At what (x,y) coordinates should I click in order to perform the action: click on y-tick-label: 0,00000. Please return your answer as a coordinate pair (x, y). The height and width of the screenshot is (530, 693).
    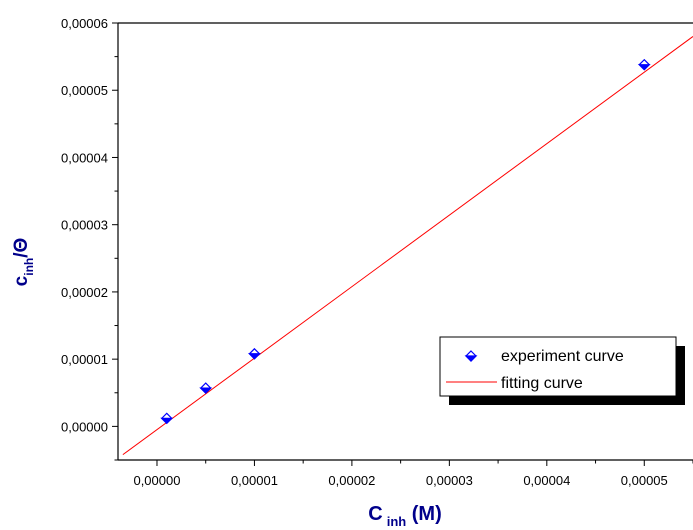
    Looking at the image, I should click on (84, 426).